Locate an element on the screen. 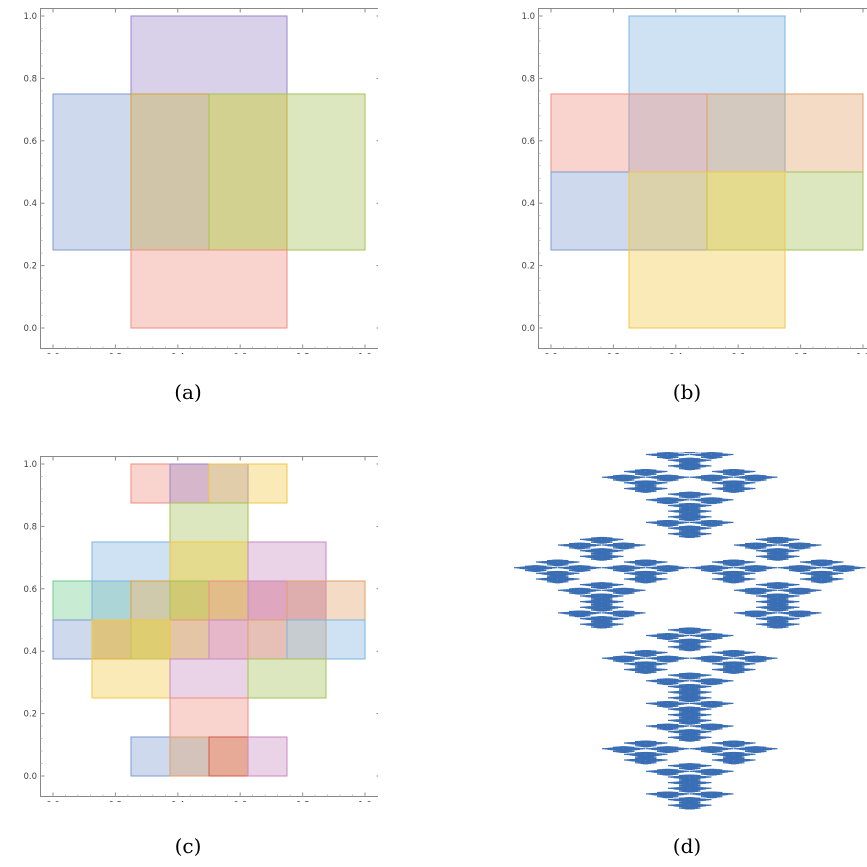 The width and height of the screenshot is (867, 867). caption-d: (d) is located at coordinates (687, 846).